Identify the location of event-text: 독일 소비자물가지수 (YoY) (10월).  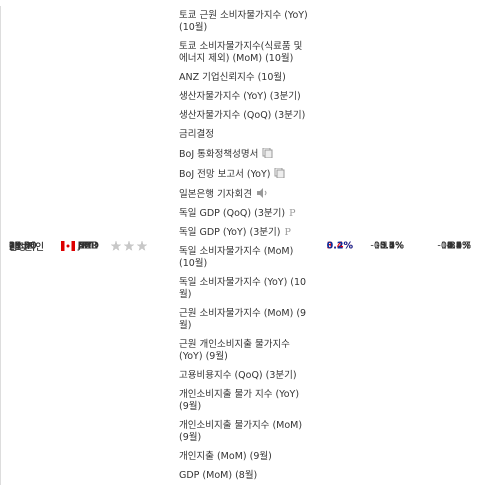
(243, 288).